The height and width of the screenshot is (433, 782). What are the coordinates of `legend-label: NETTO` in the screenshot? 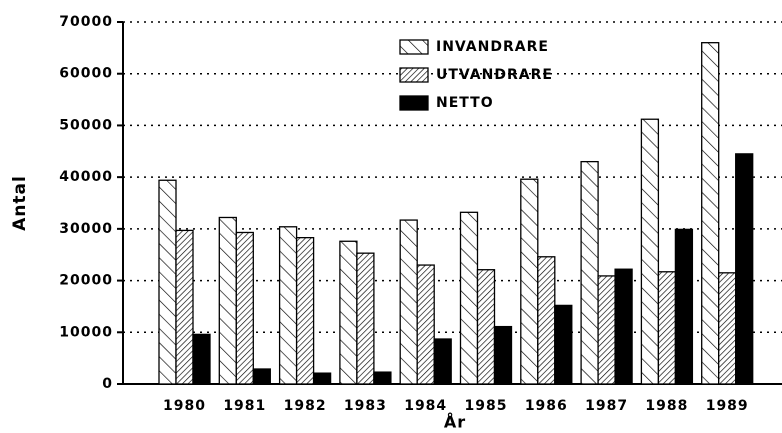 It's located at (465, 103).